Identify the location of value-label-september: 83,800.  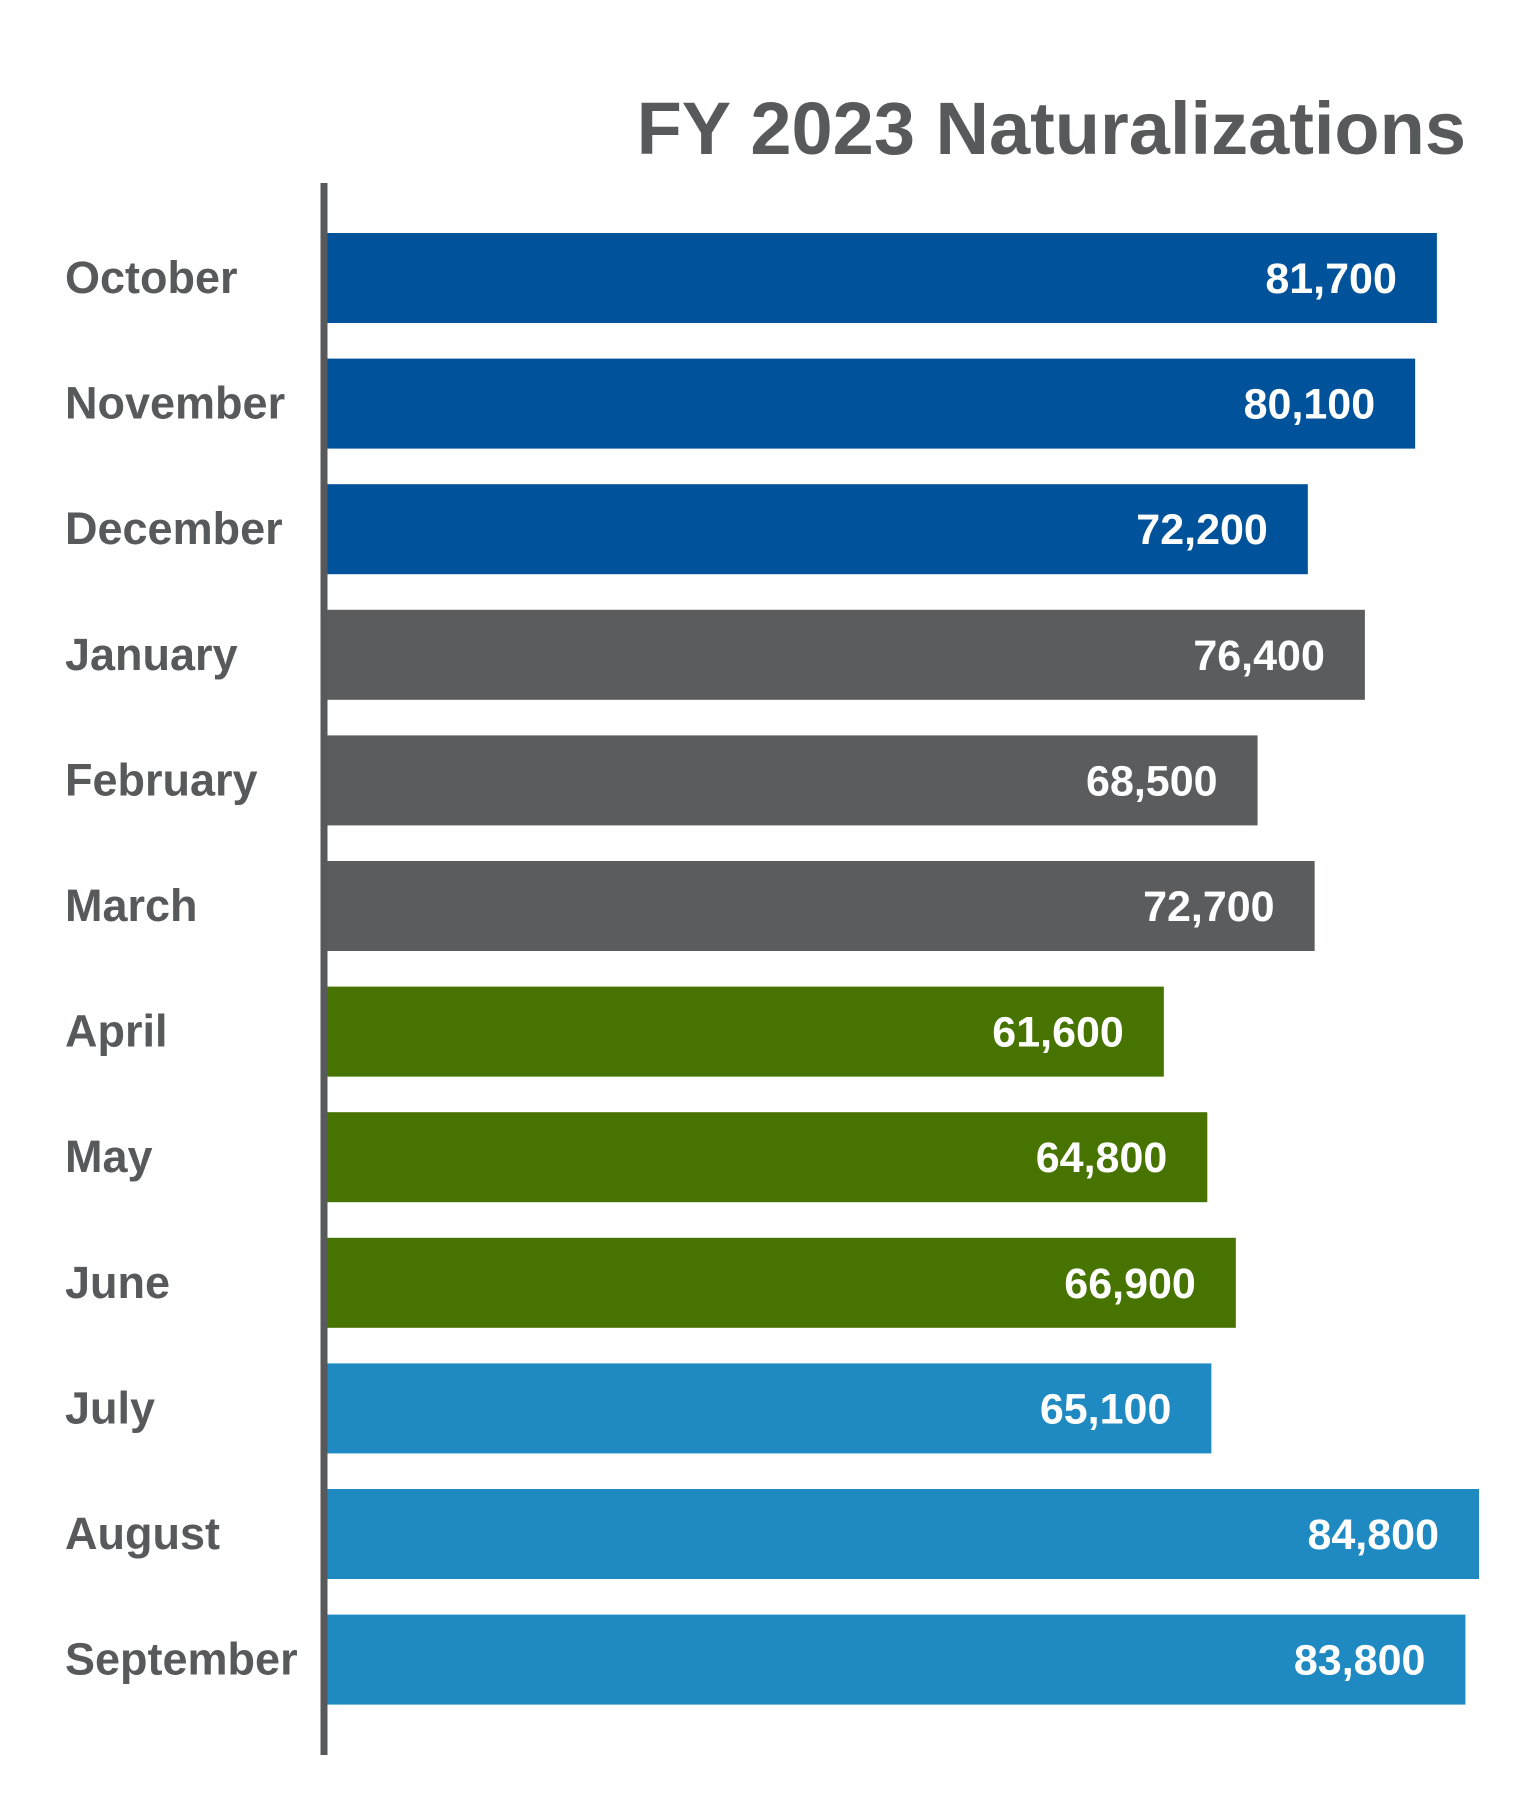
(1360, 1661).